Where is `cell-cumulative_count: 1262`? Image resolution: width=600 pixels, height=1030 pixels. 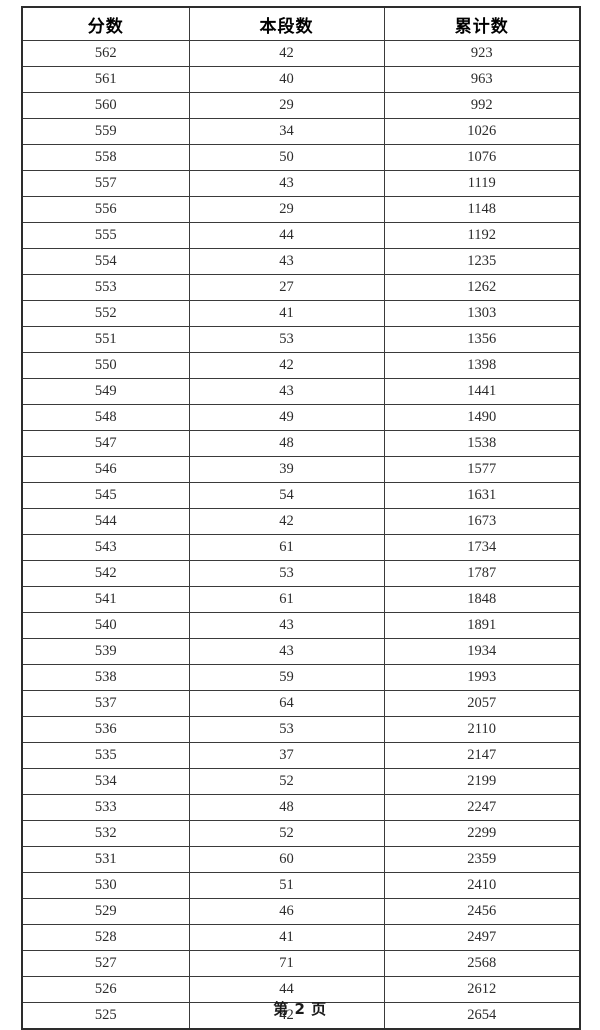 cell-cumulative_count: 1262 is located at coordinates (482, 287).